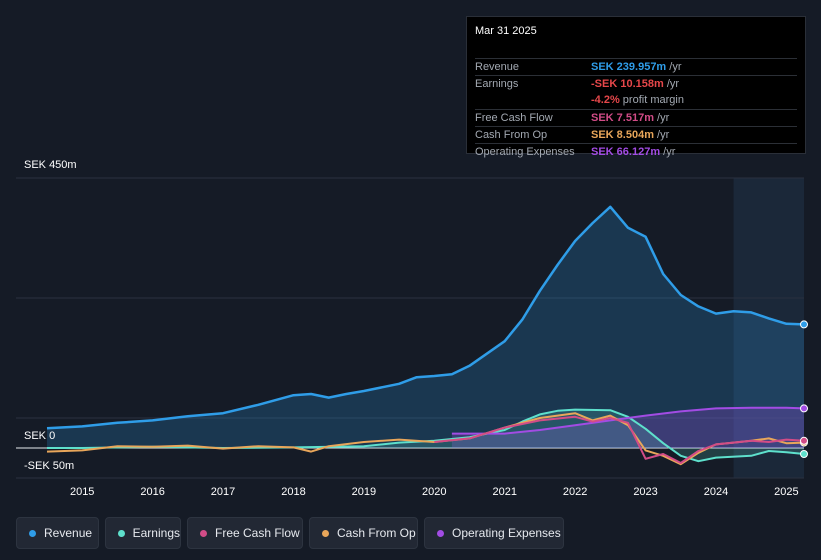 Image resolution: width=821 pixels, height=560 pixels. Describe the element at coordinates (425, 435) in the screenshot. I see `area-earnings` at that location.